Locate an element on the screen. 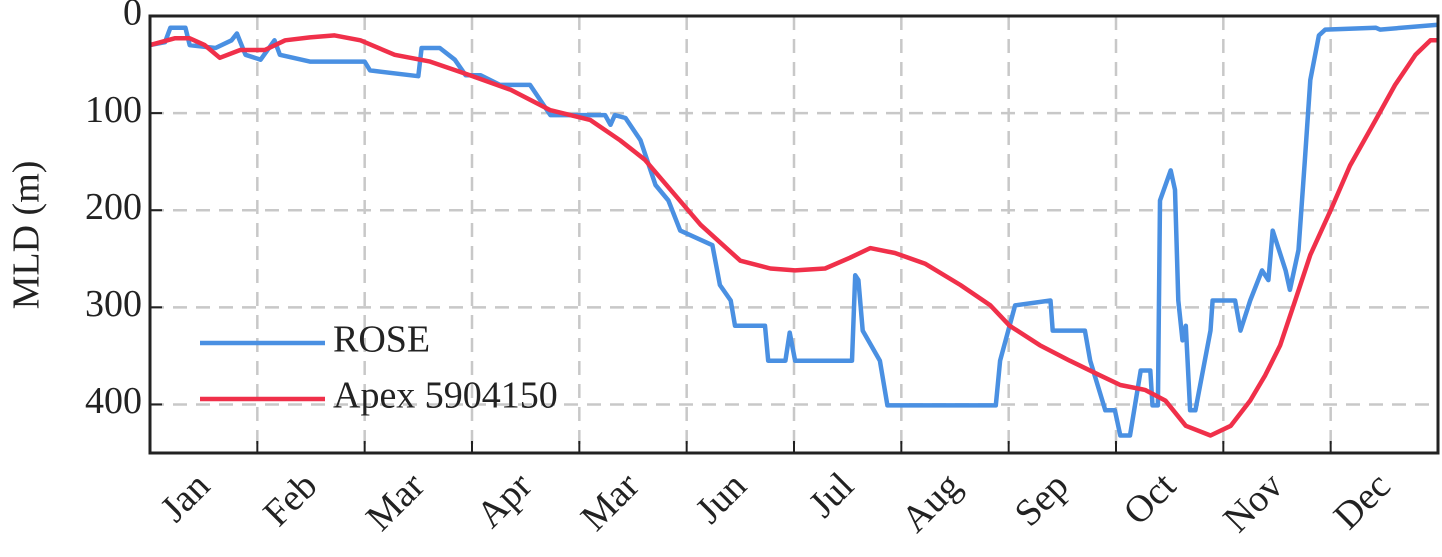 The width and height of the screenshot is (1442, 557). x-tick-label: Oct is located at coordinates (1150, 498).